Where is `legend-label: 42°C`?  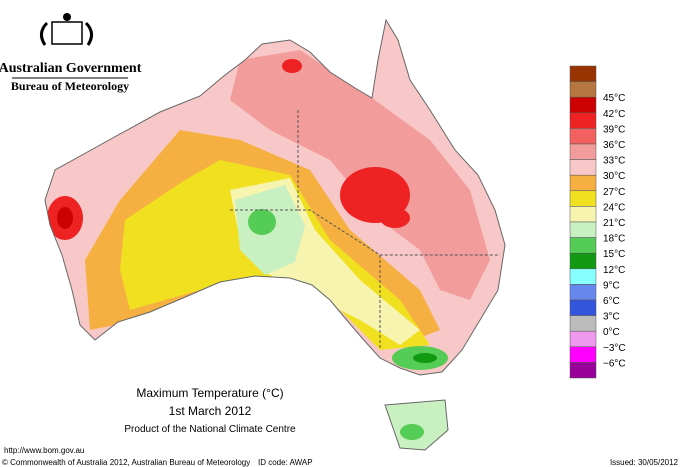 legend-label: 42°C is located at coordinates (614, 114).